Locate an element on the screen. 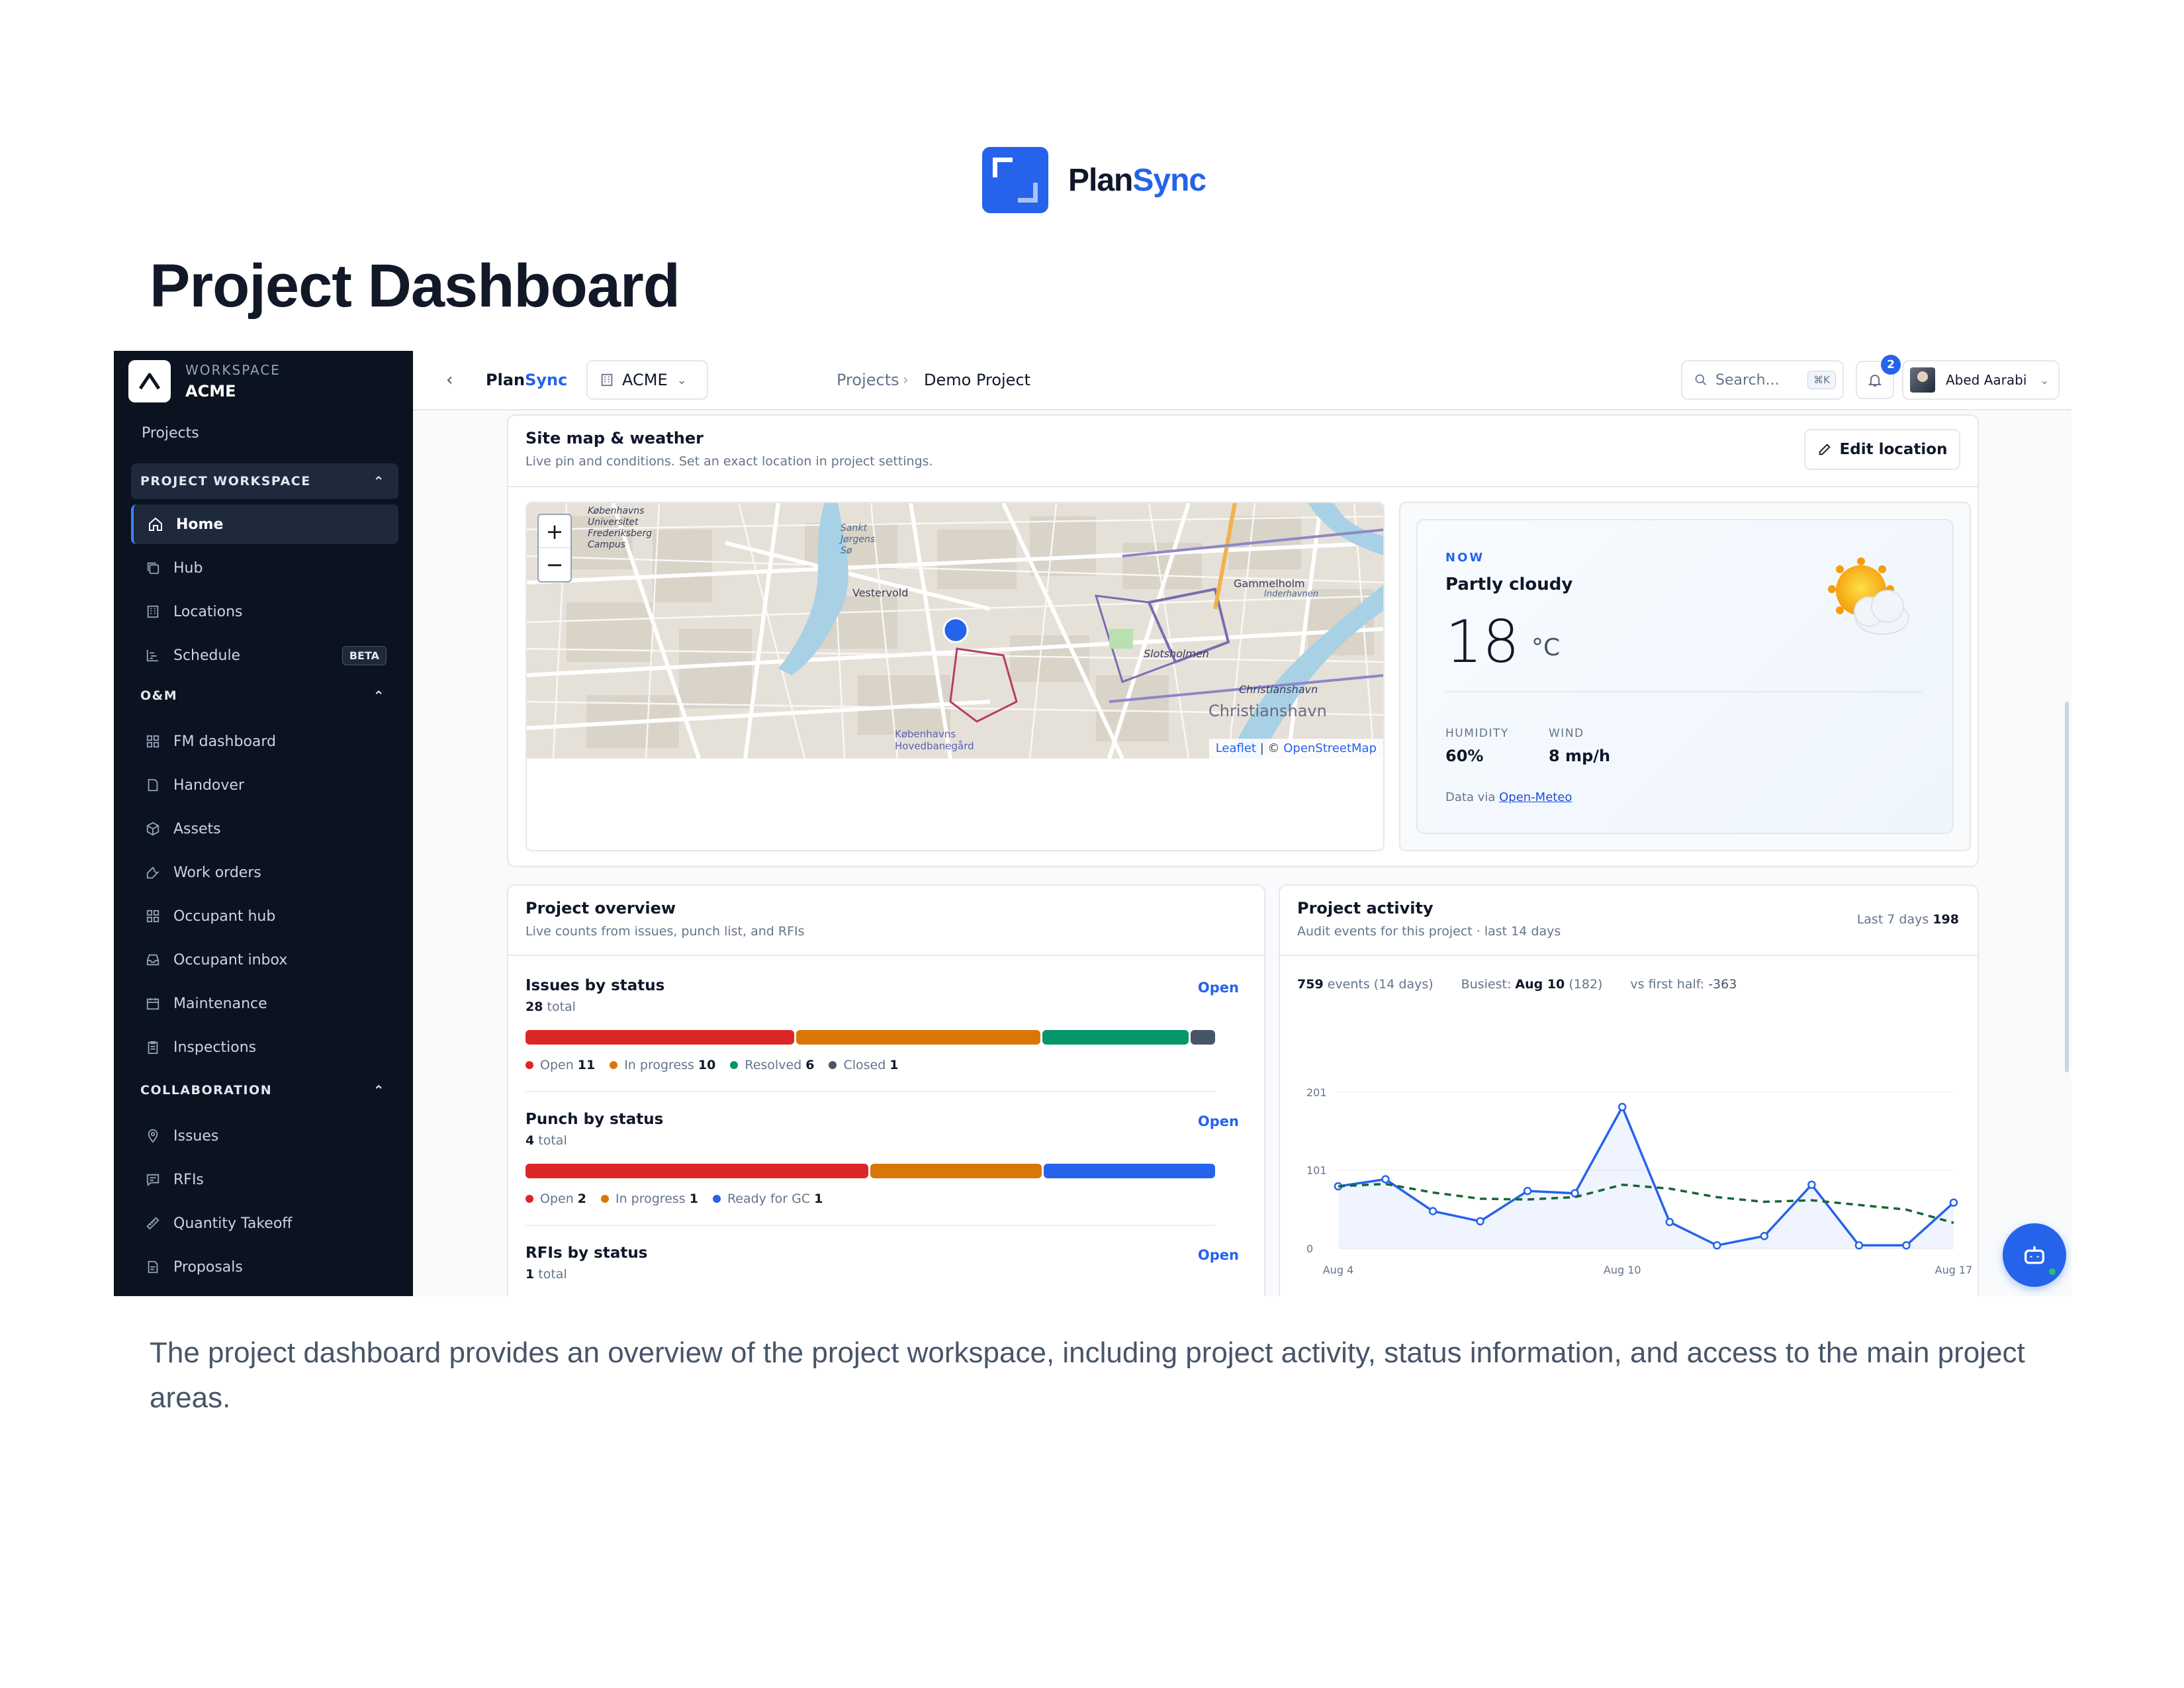  legend-item: Open 11 is located at coordinates (560, 1065).